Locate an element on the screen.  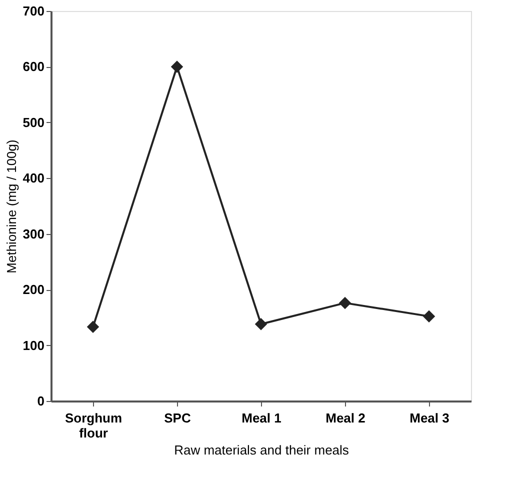
y-tick-label: 300 is located at coordinates (33, 234).